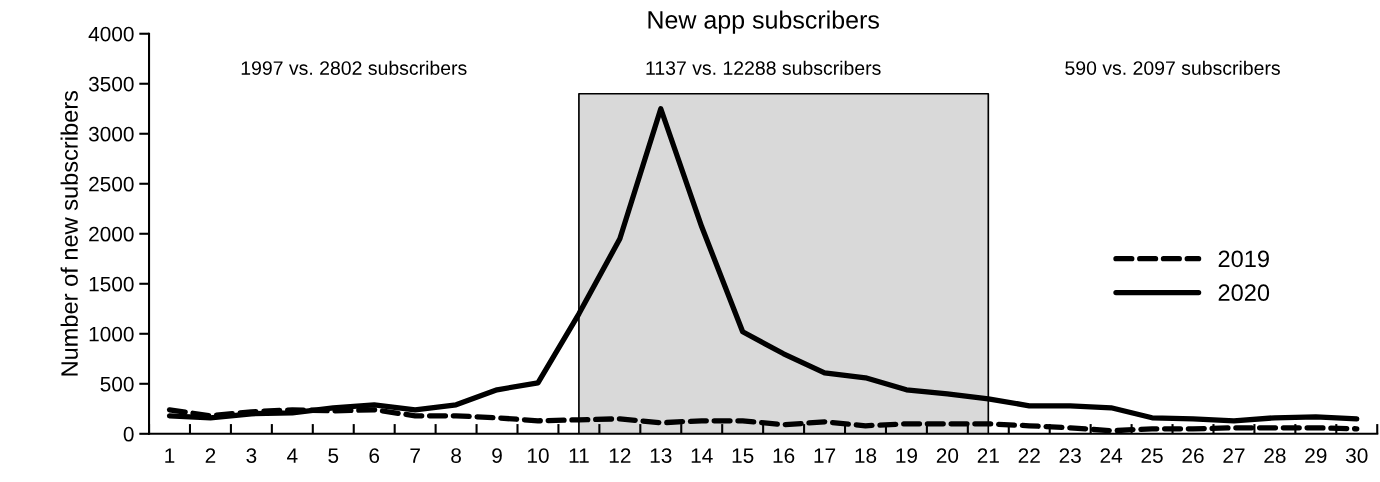 This screenshot has height=482, width=1380. I want to click on x-tick-label: 1, so click(170, 455).